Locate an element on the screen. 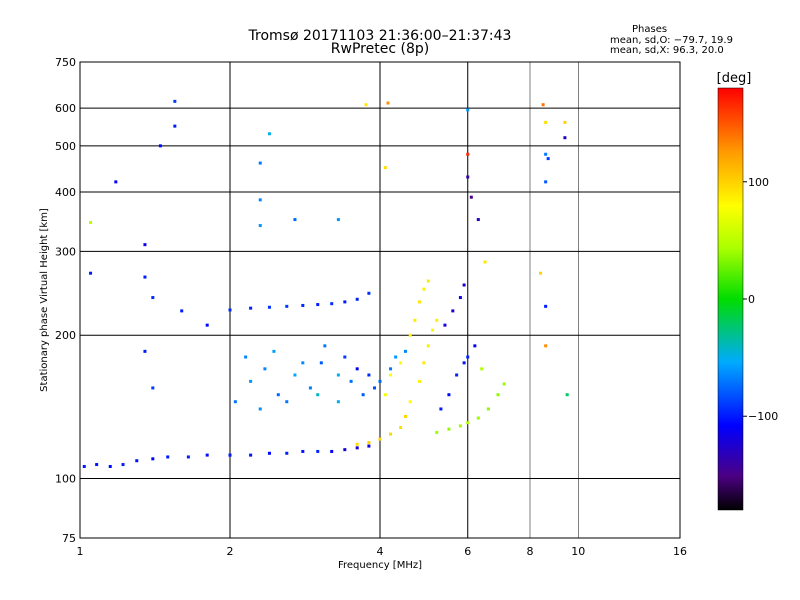 The height and width of the screenshot is (600, 800). y-tick-label: 75 is located at coordinates (69, 538).